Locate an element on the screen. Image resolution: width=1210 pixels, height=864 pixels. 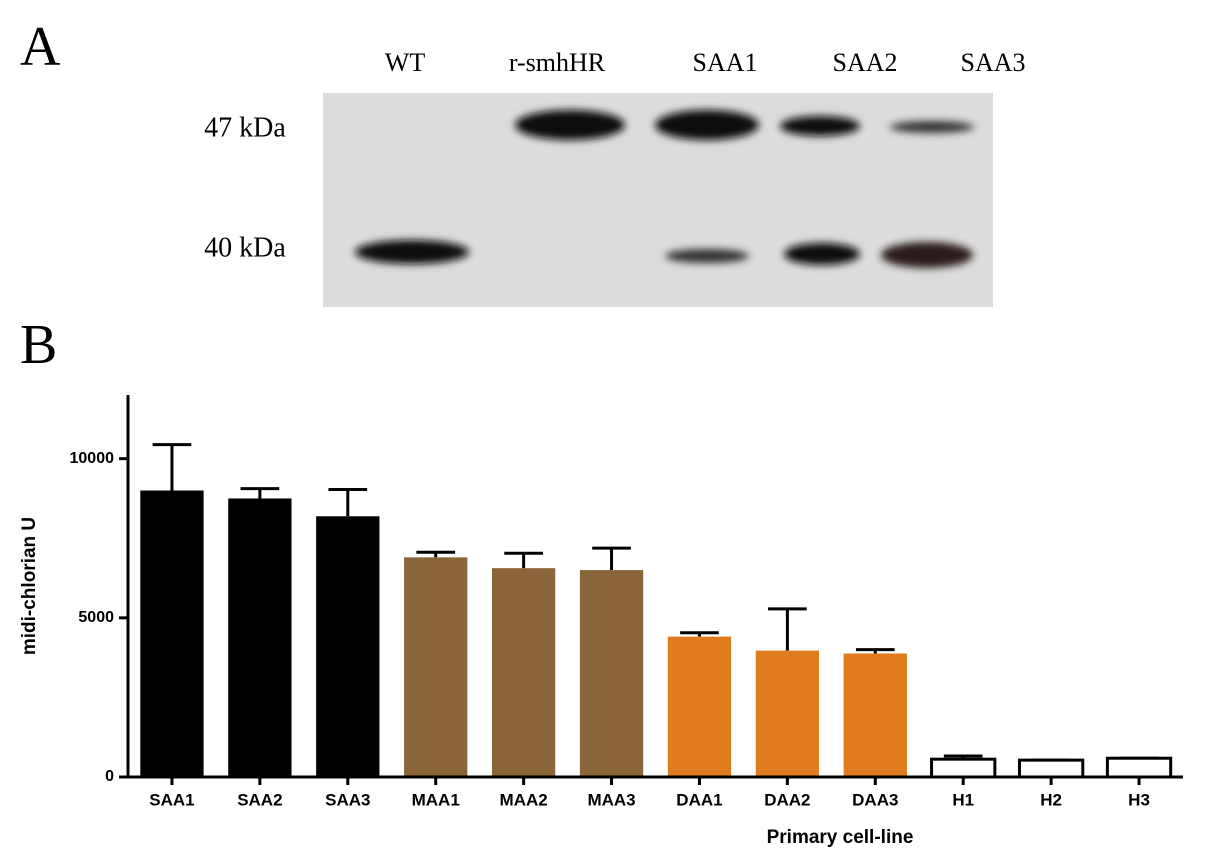
panel-label: A is located at coordinates (40, 47).